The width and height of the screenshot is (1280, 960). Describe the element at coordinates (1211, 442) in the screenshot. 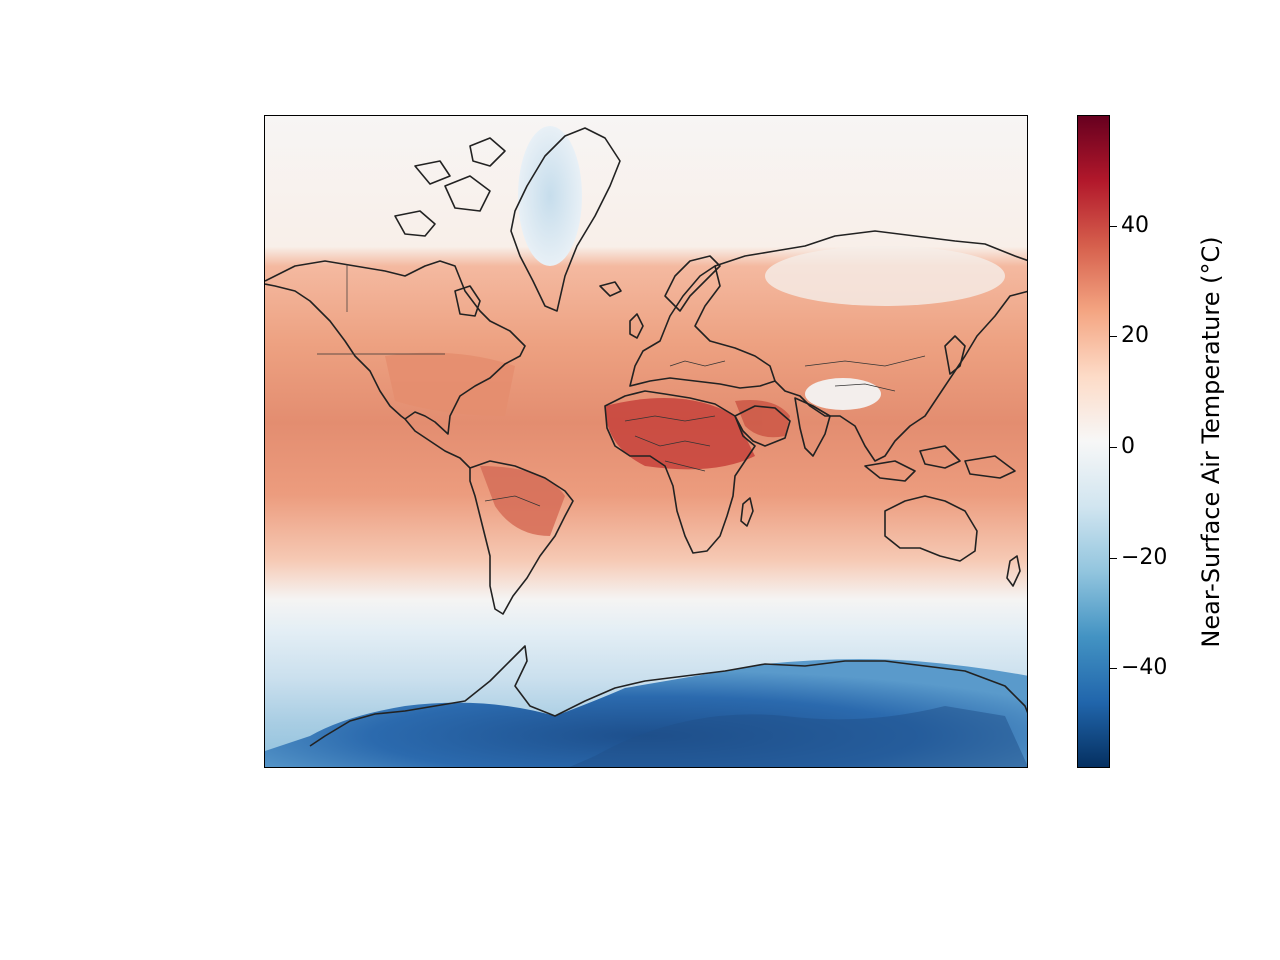

I see `colorbar-label: Near-Surface Air Temperature (°C)` at that location.